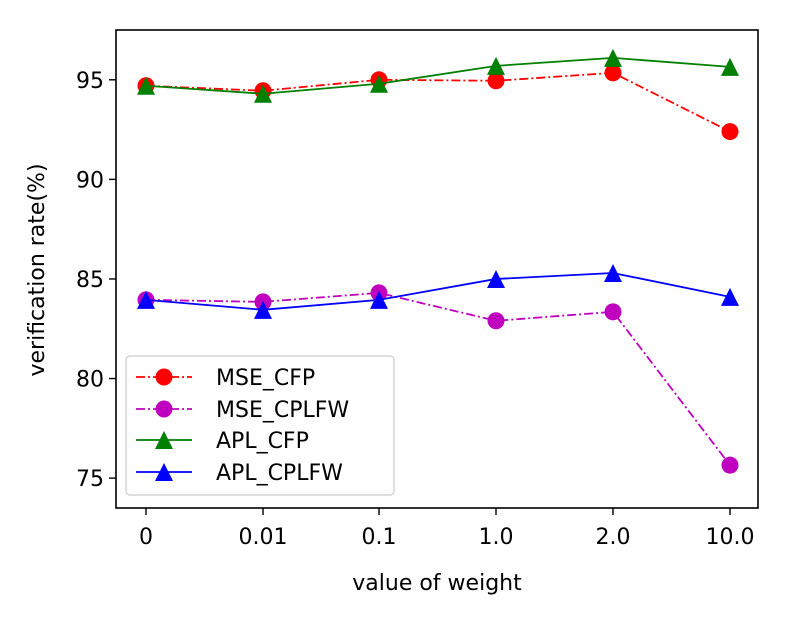  Describe the element at coordinates (164, 409) in the screenshot. I see `legend-marker-mse-cplfw` at that location.